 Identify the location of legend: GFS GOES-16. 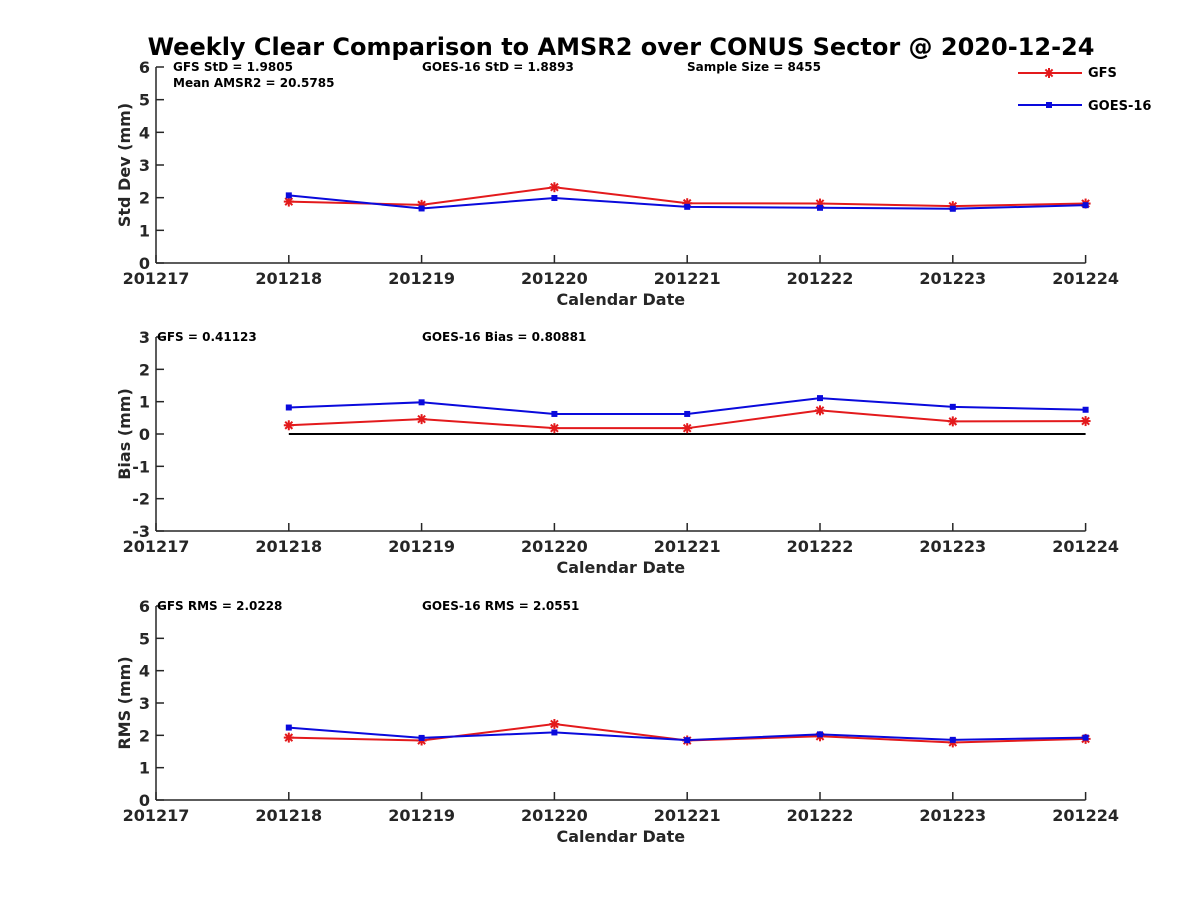
(1084, 90).